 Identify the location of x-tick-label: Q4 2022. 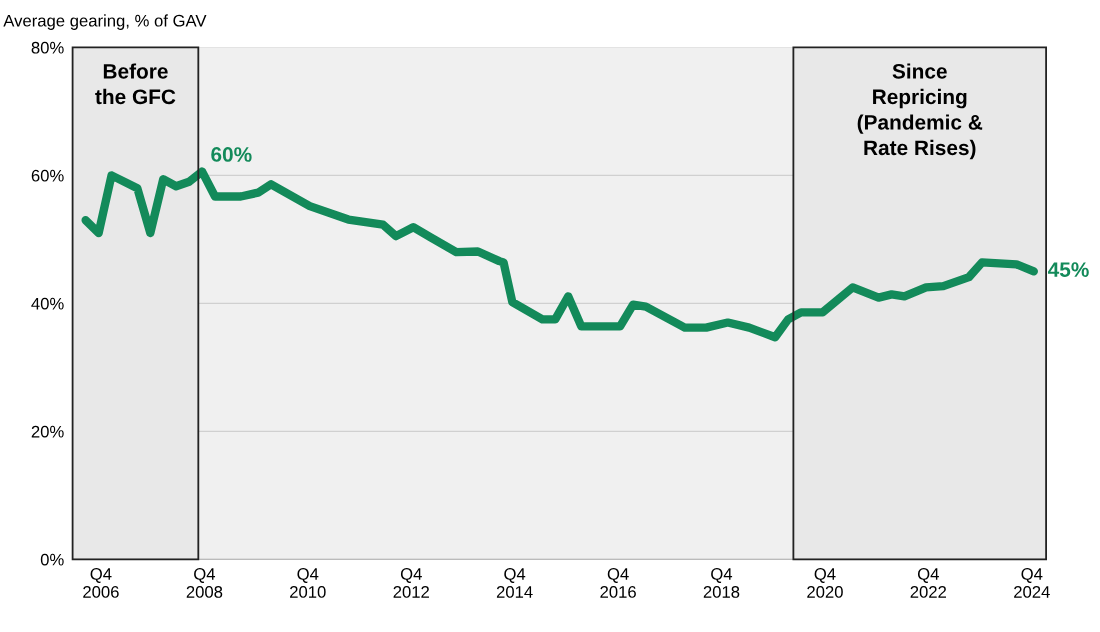
(928, 583).